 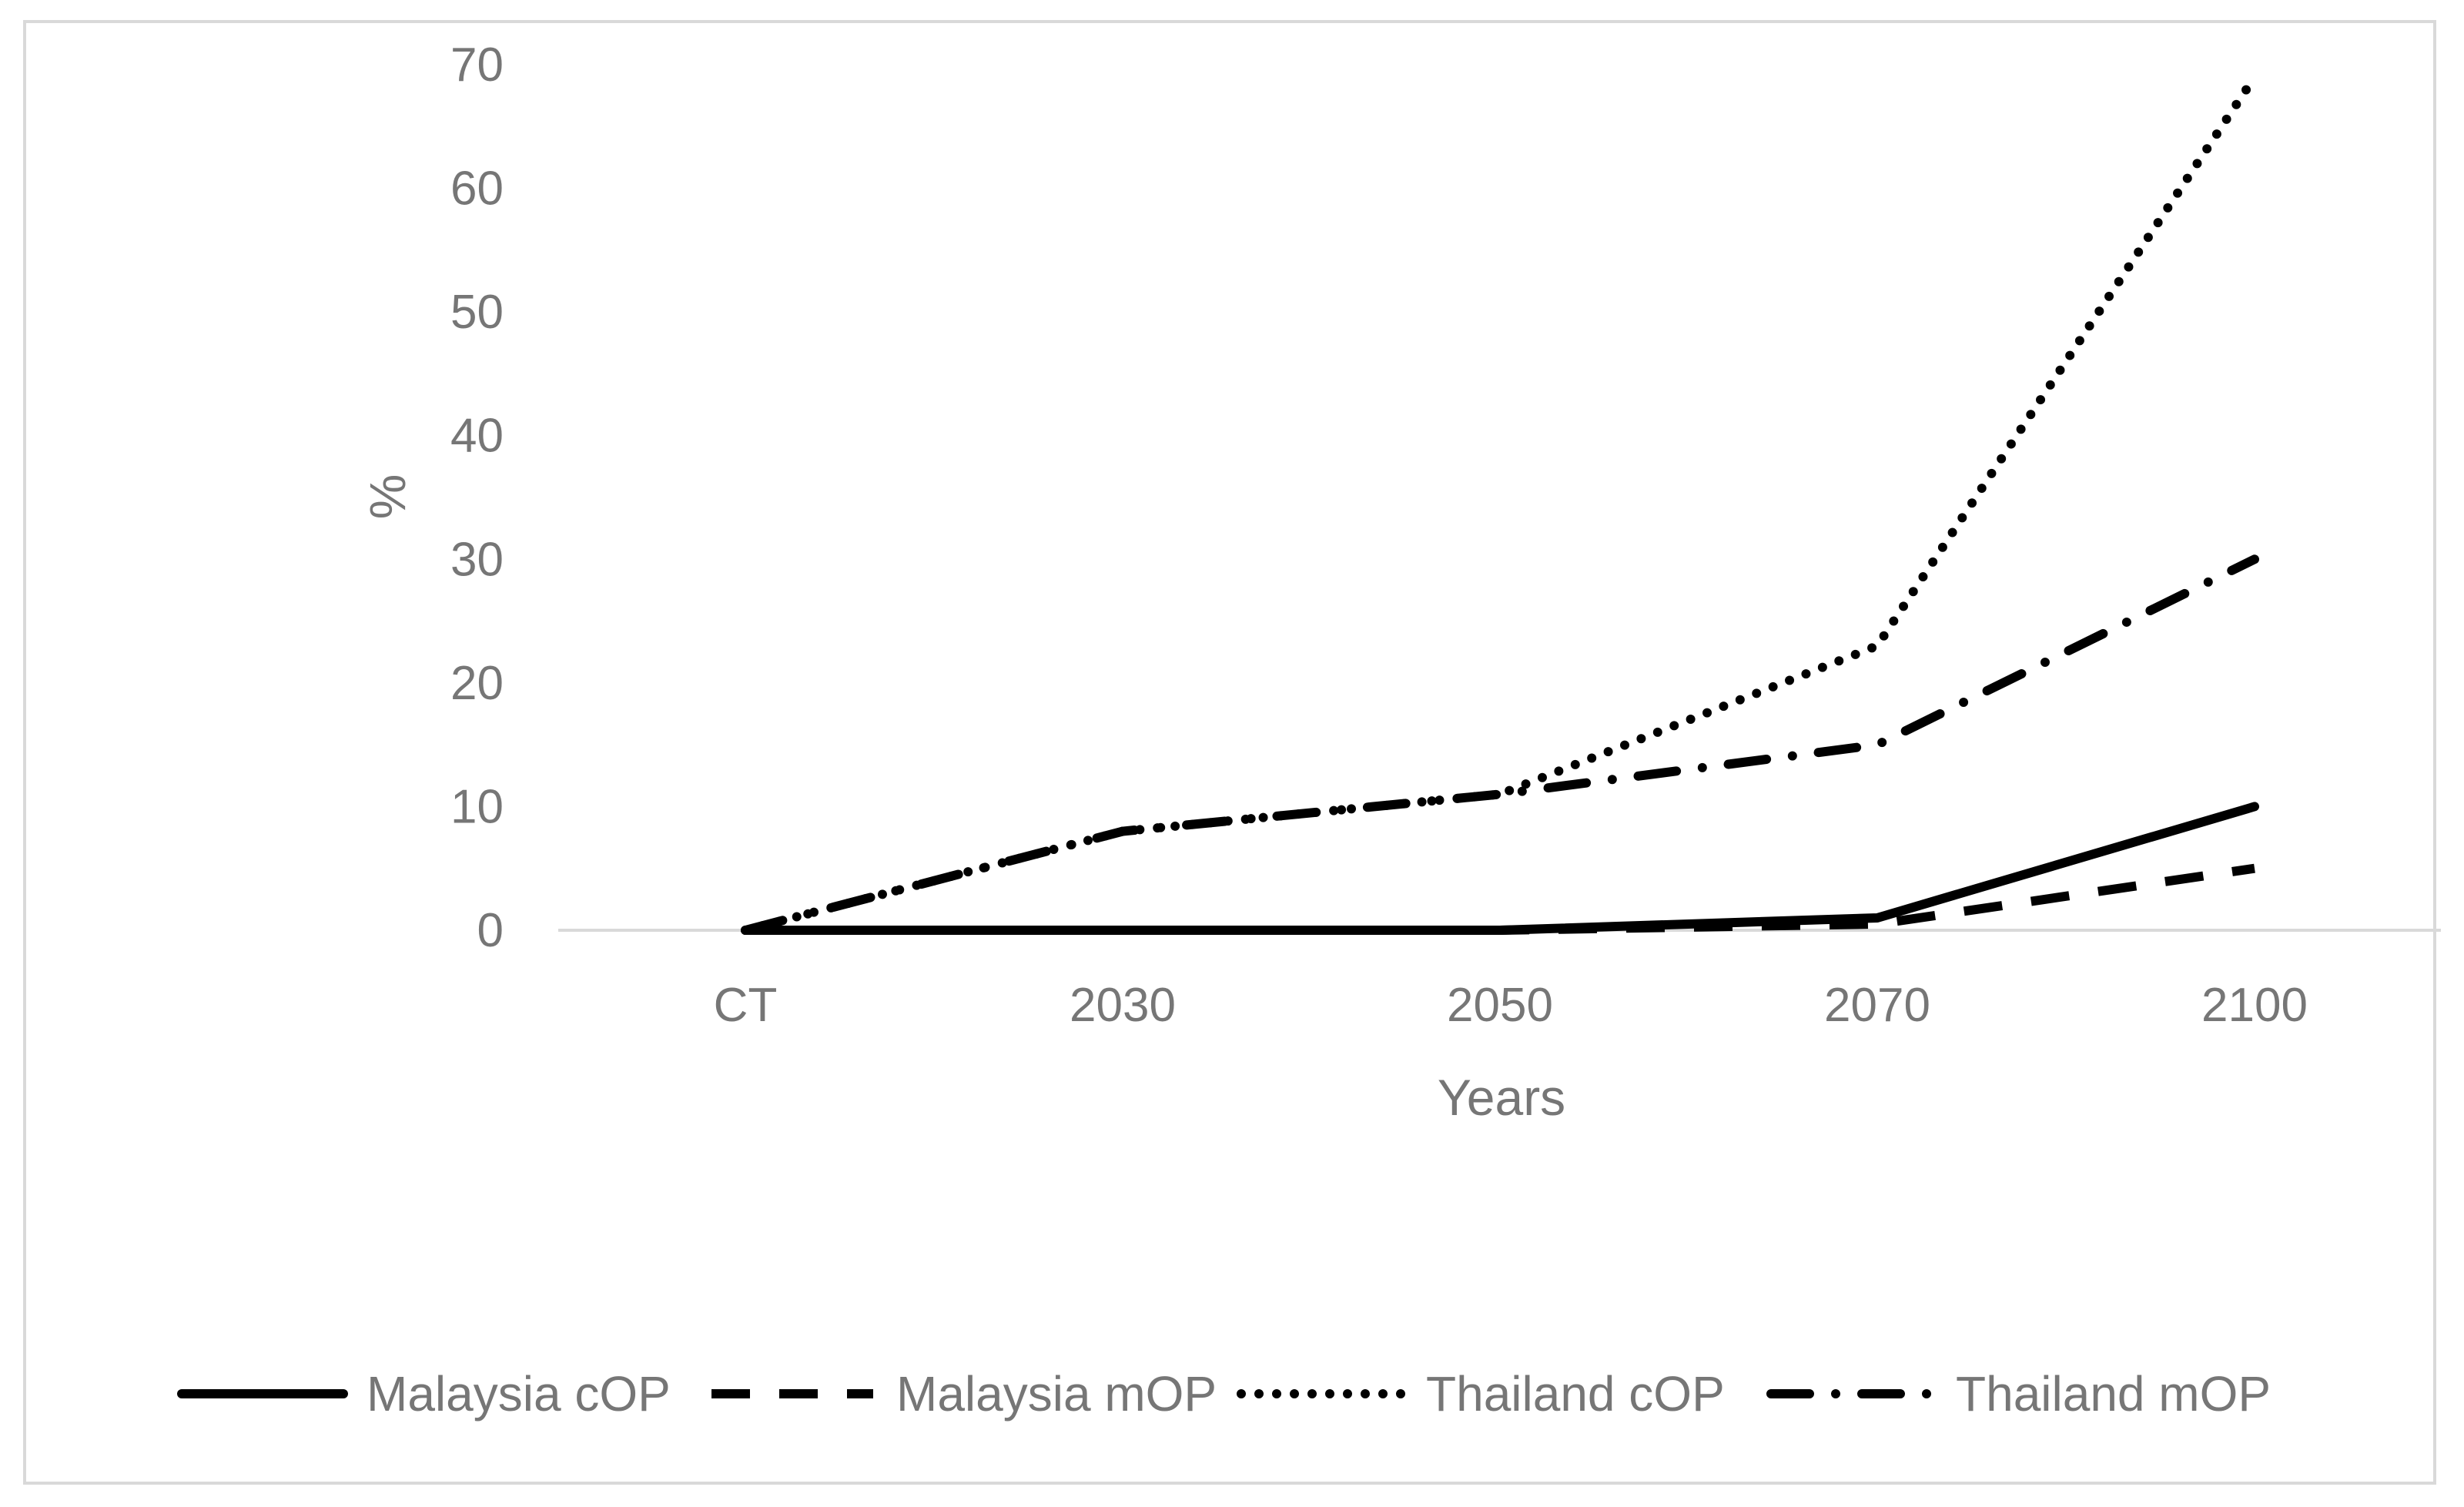 I want to click on x-tick-label: 2100, so click(x=2254, y=1005).